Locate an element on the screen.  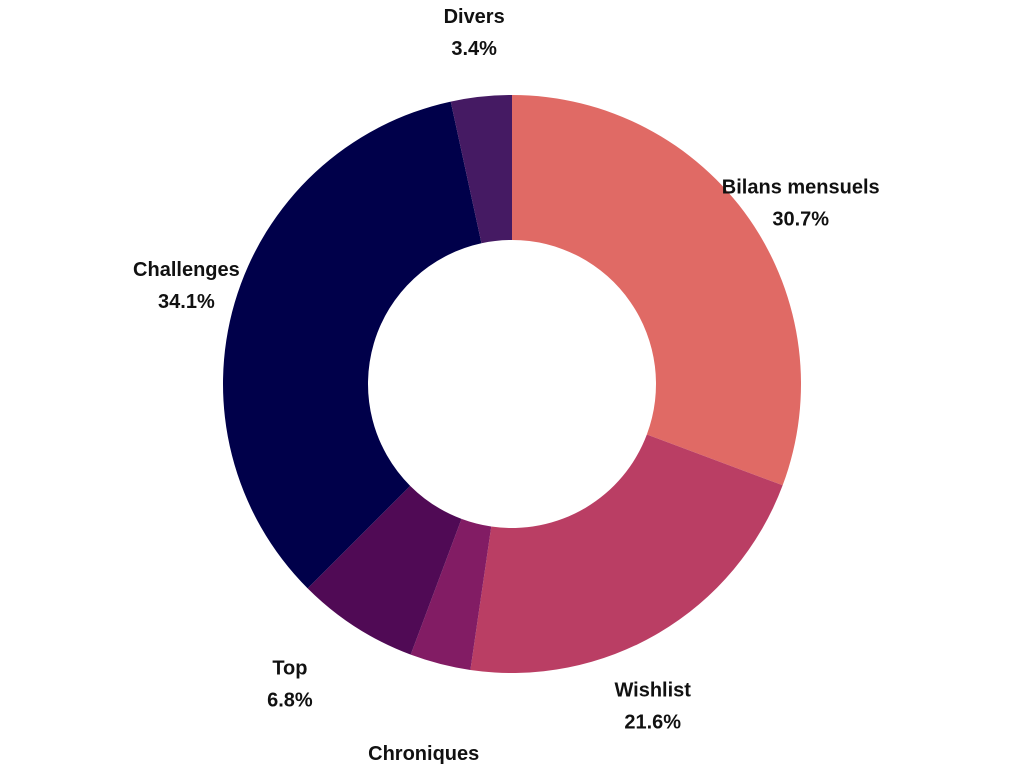
slice-chroniques is located at coordinates (451, 594).